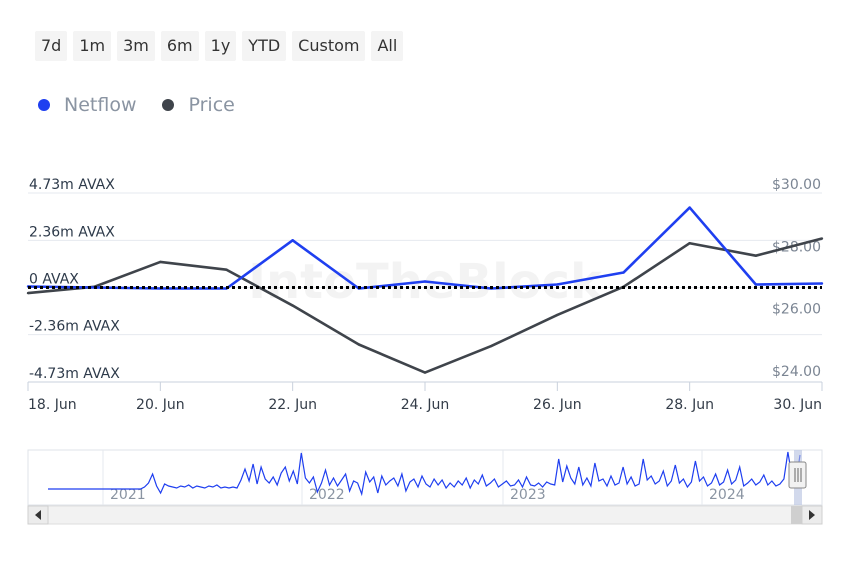  What do you see at coordinates (51, 46) in the screenshot?
I see `range-7d-button: 7d` at bounding box center [51, 46].